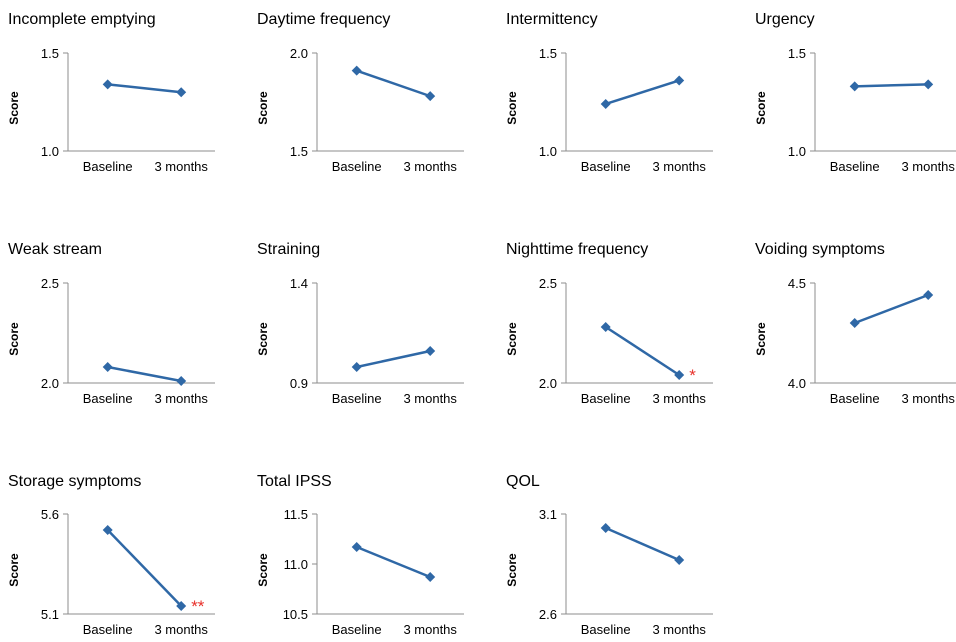  Describe the element at coordinates (111, 323) in the screenshot. I see `chart-panel: Weak stream Score 2.5 2.0 Baseline 3 months` at that location.